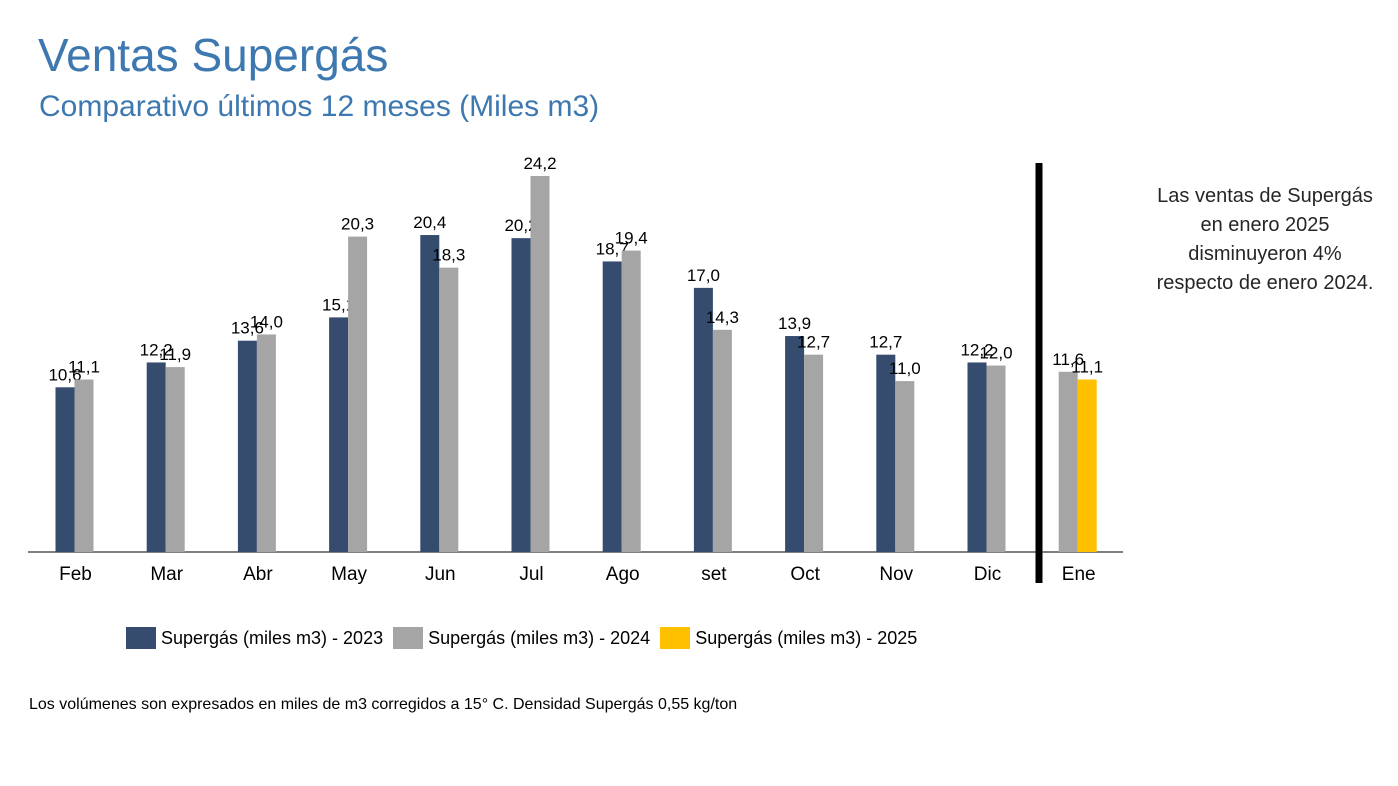 This screenshot has height=786, width=1398. I want to click on bar-jul-2023, so click(521, 395).